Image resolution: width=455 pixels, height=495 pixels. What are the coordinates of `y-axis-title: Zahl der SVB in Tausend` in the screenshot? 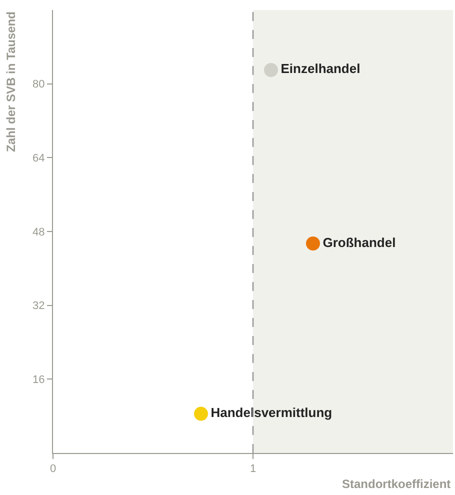 It's located at (11, 82).